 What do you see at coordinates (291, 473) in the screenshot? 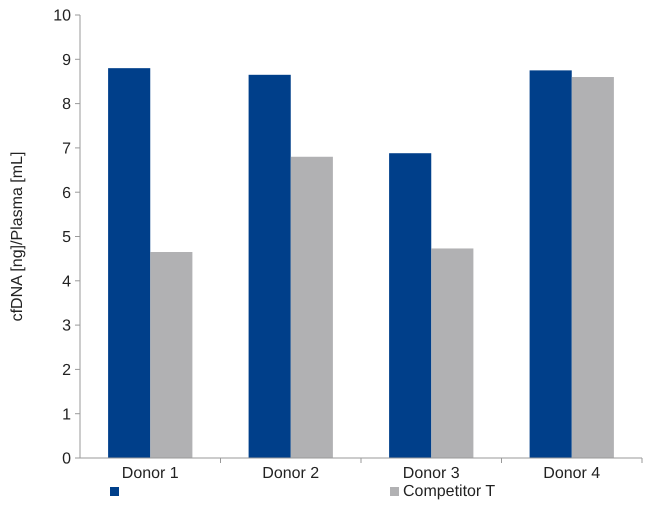
I see `x-tick-label: Donor 2` at bounding box center [291, 473].